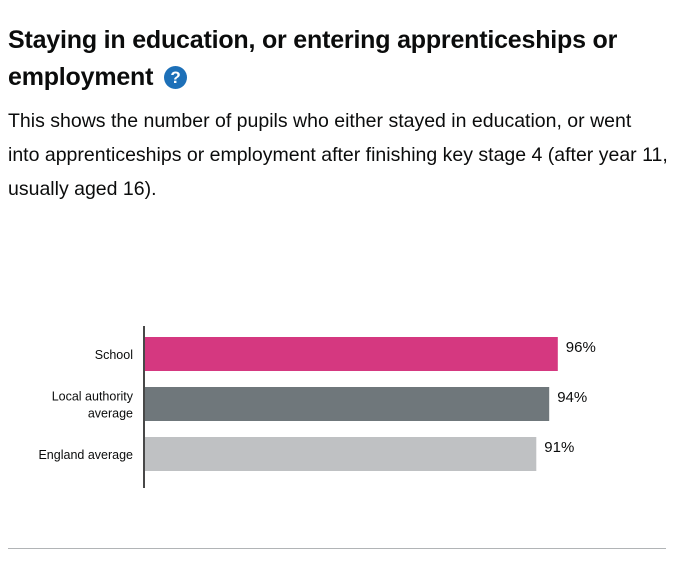 The width and height of the screenshot is (675, 566). What do you see at coordinates (341, 454) in the screenshot?
I see `bar-england-average` at bounding box center [341, 454].